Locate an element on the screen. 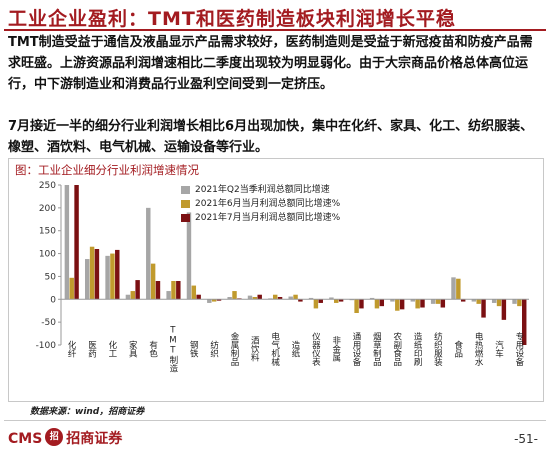  x-tick-label: 酒饮料 is located at coordinates (254, 349).